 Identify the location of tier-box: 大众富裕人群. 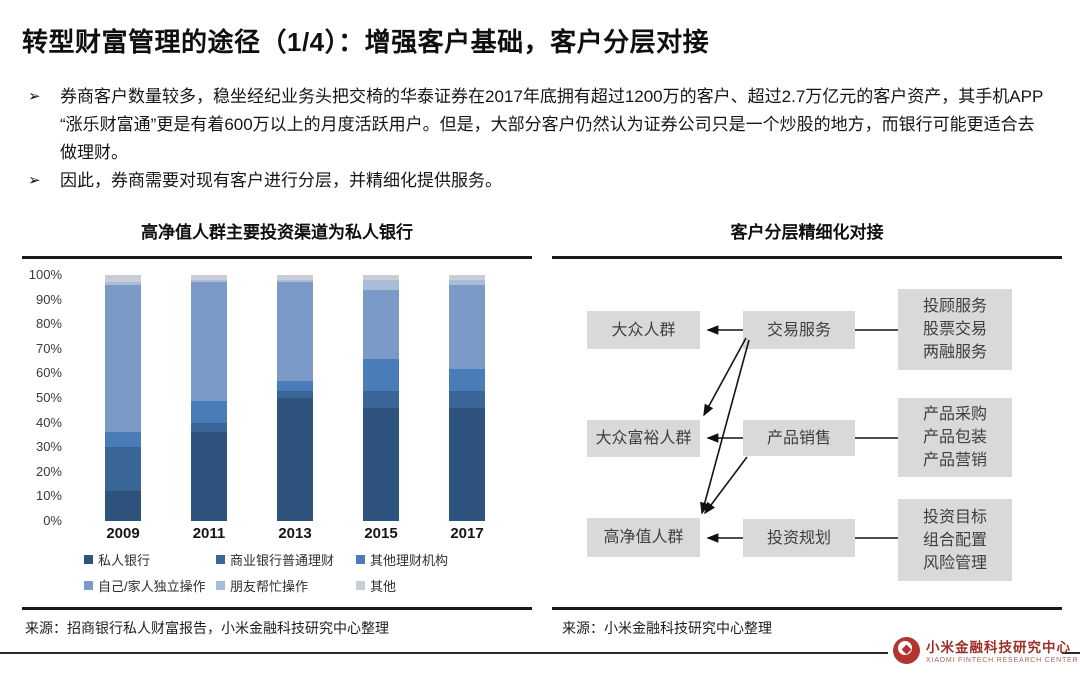
(643, 438).